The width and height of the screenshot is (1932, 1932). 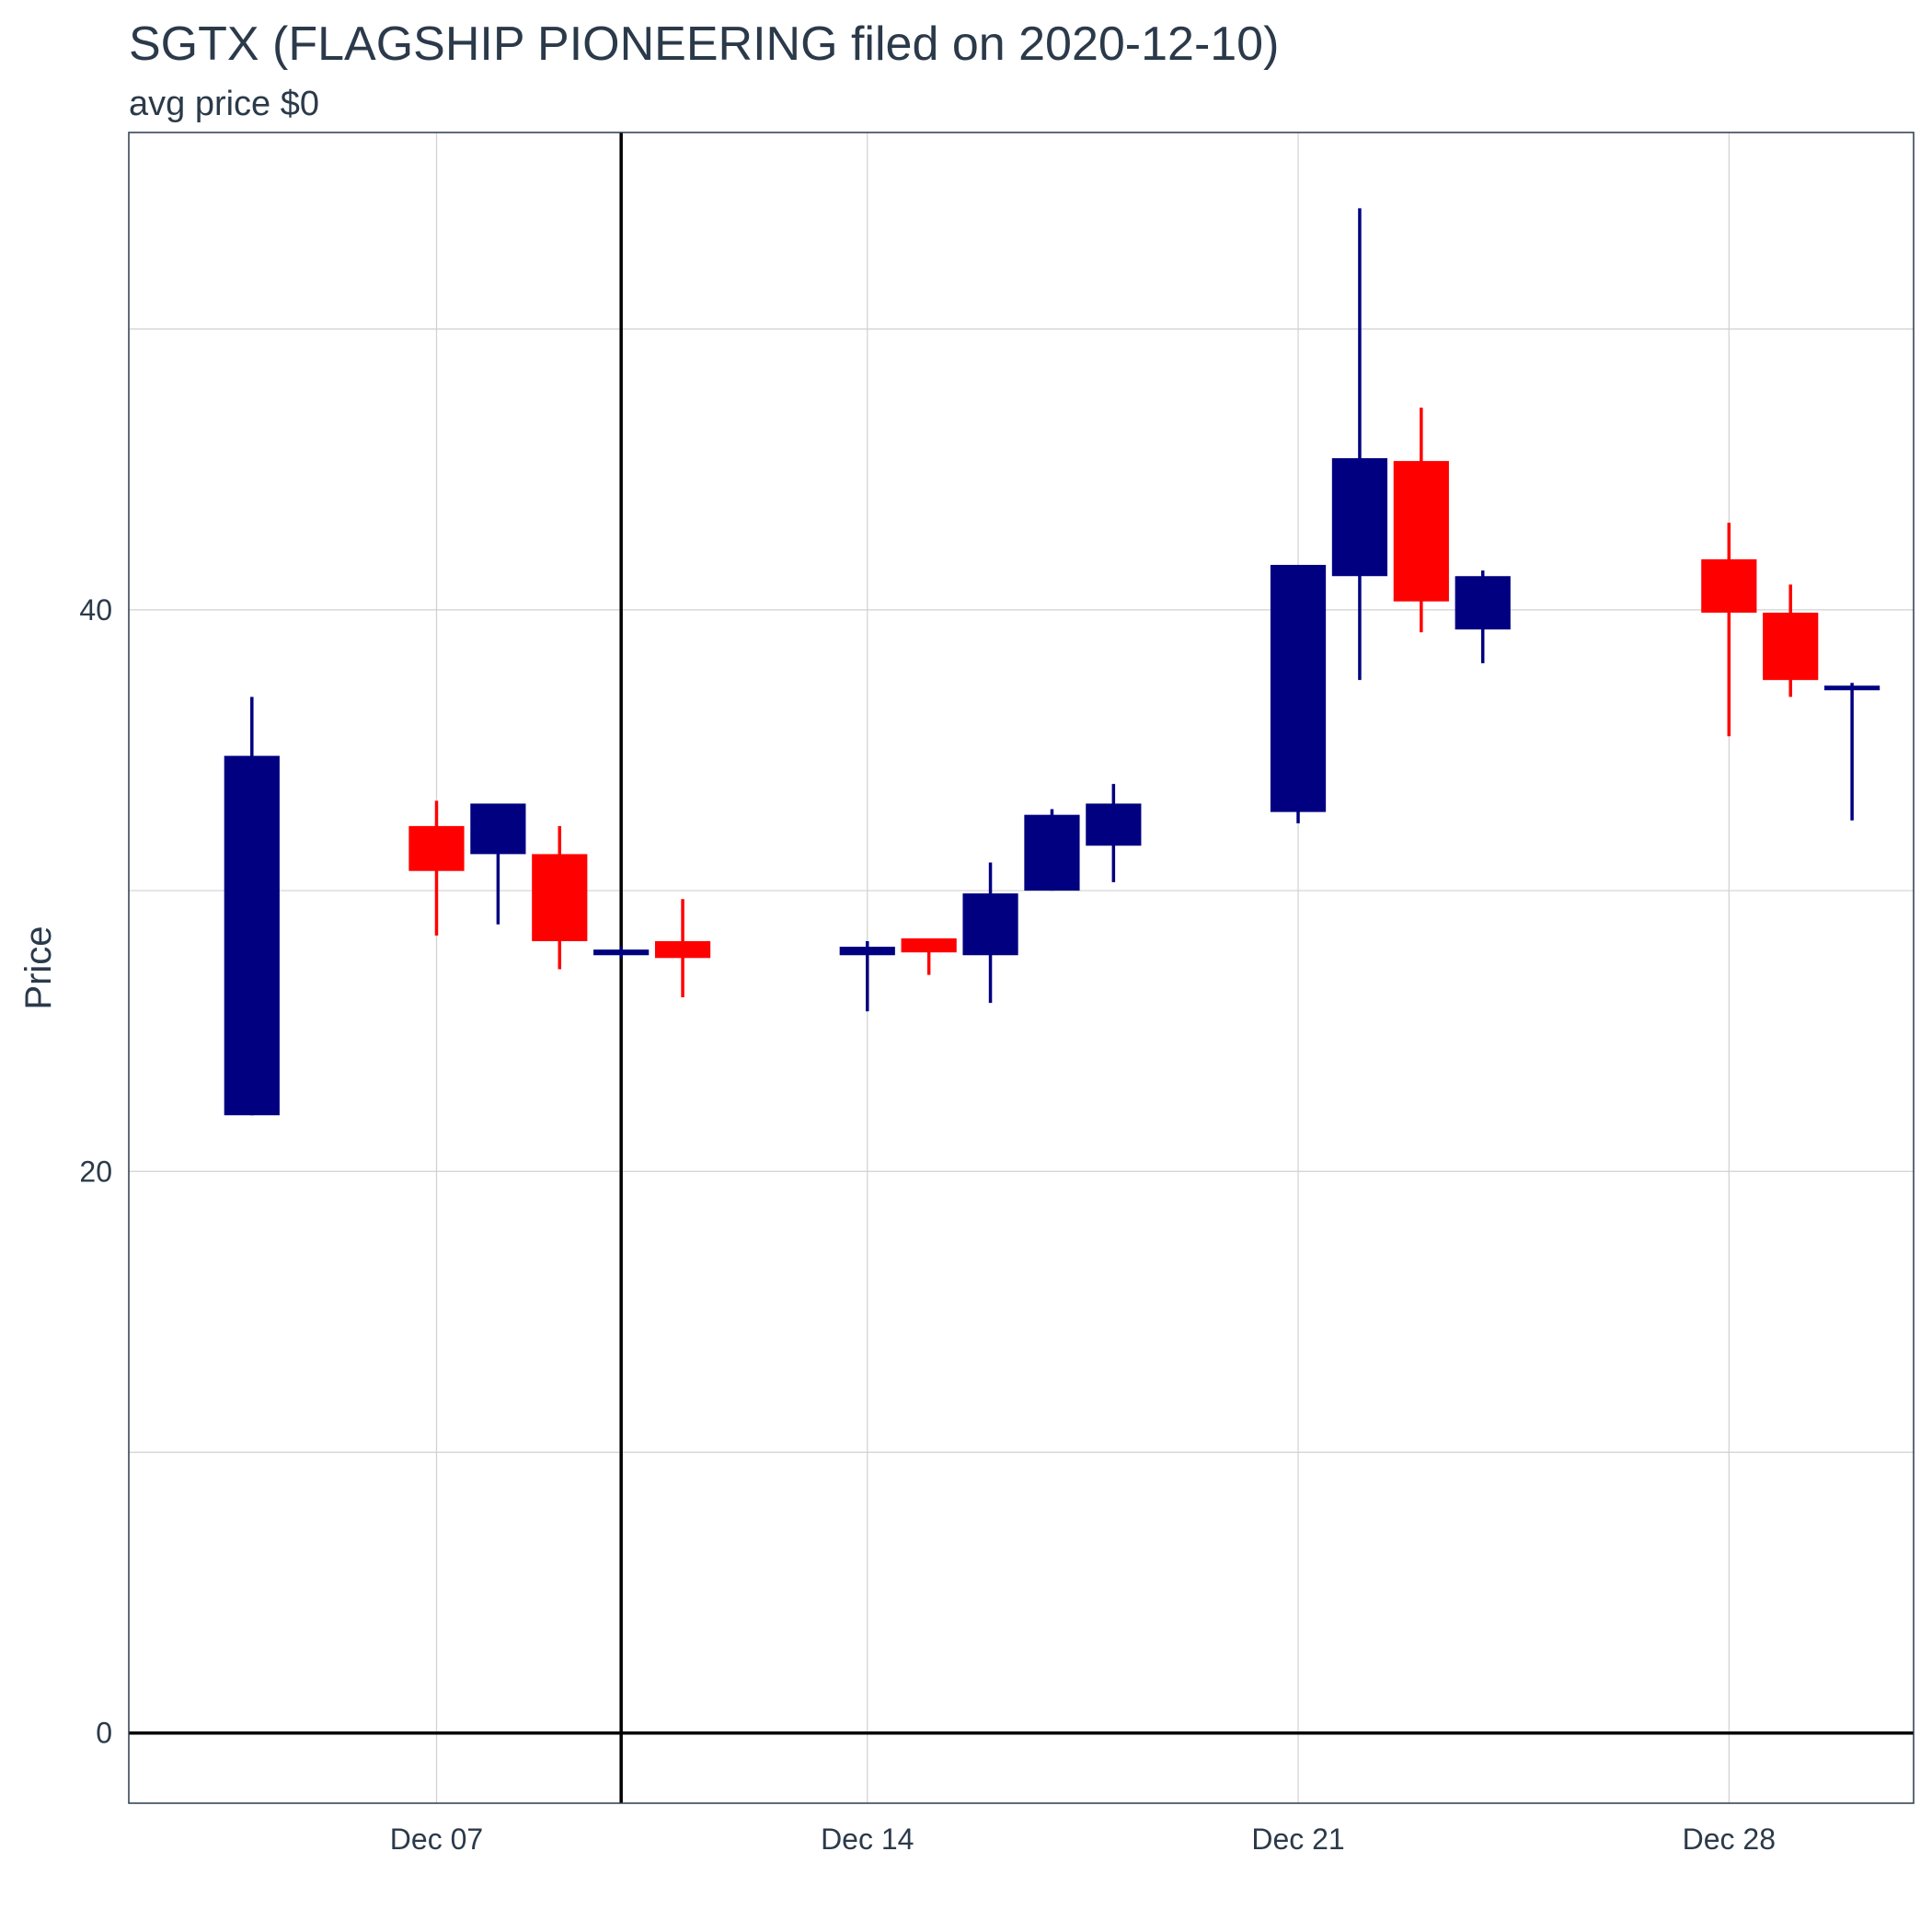 What do you see at coordinates (1729, 1839) in the screenshot?
I see `x-tick-label: Dec 28` at bounding box center [1729, 1839].